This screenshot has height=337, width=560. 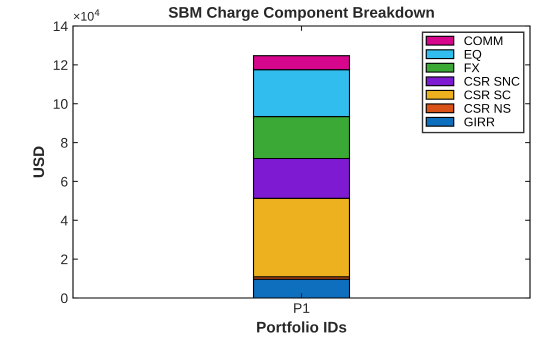 I want to click on legend-label: CSR SC, so click(x=487, y=95).